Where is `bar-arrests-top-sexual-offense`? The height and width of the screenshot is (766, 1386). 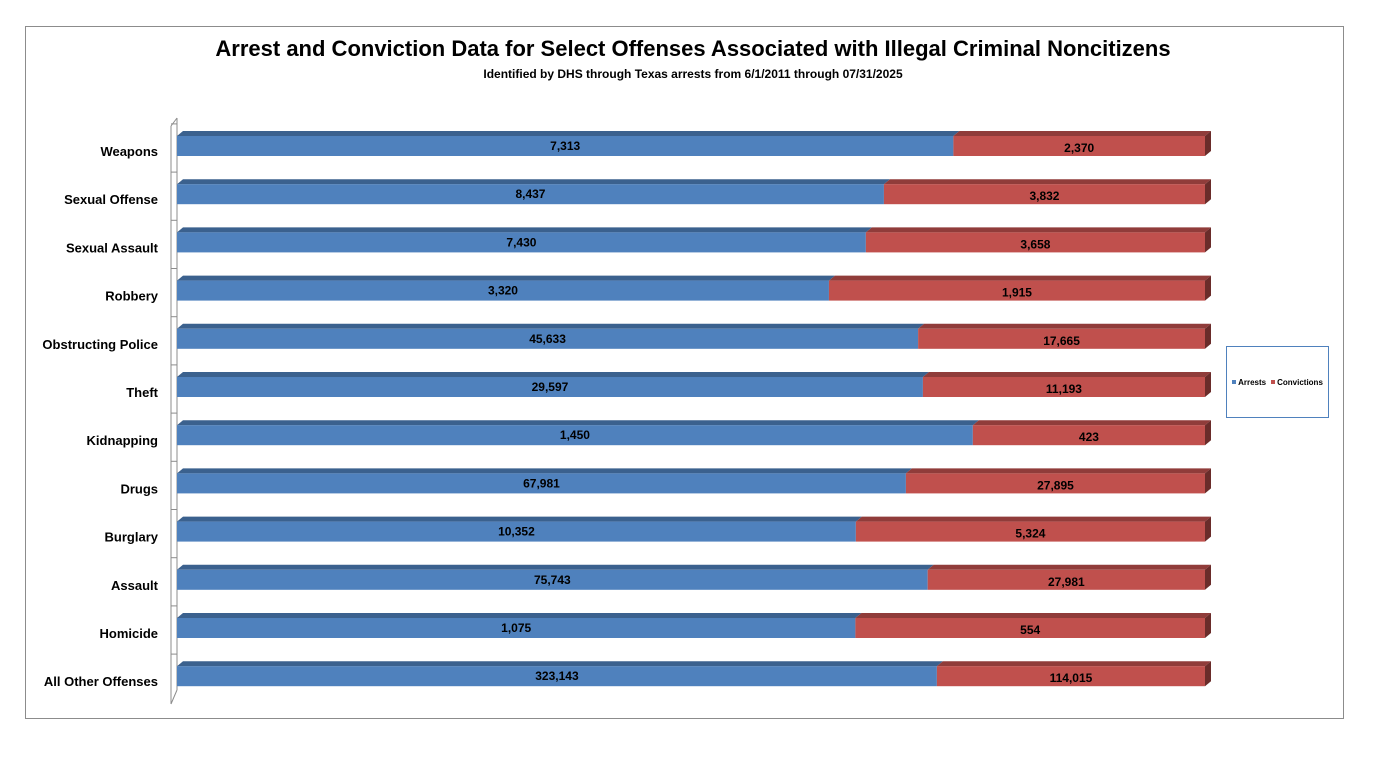 bar-arrests-top-sexual-offense is located at coordinates (533, 182).